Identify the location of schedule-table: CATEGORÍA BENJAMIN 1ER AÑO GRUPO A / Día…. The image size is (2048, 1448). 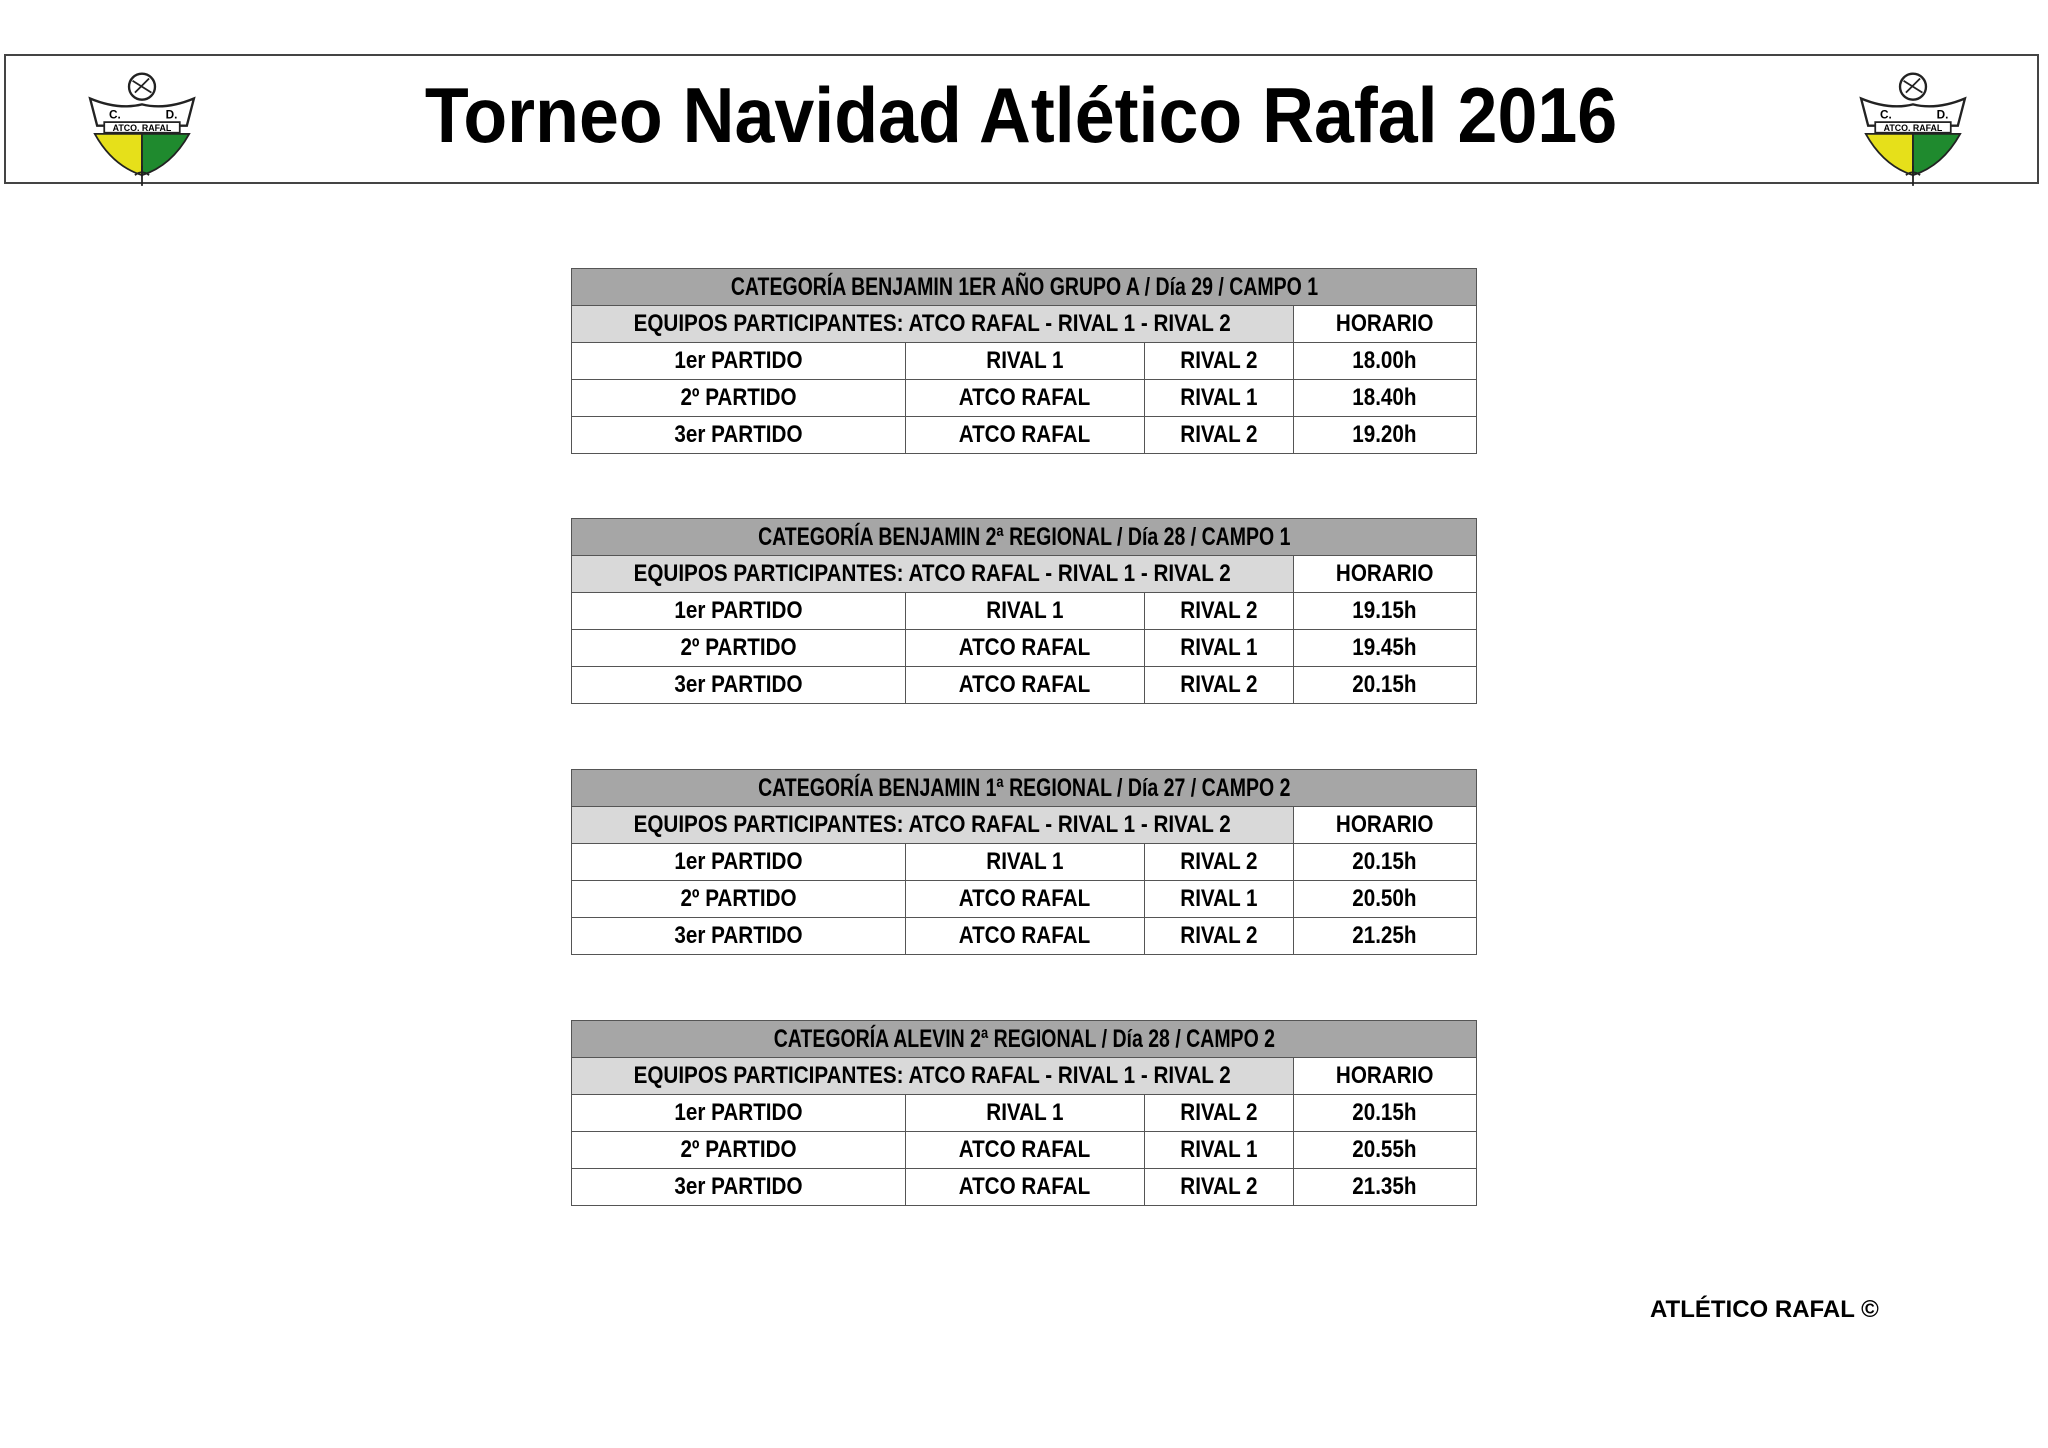
(1024, 361).